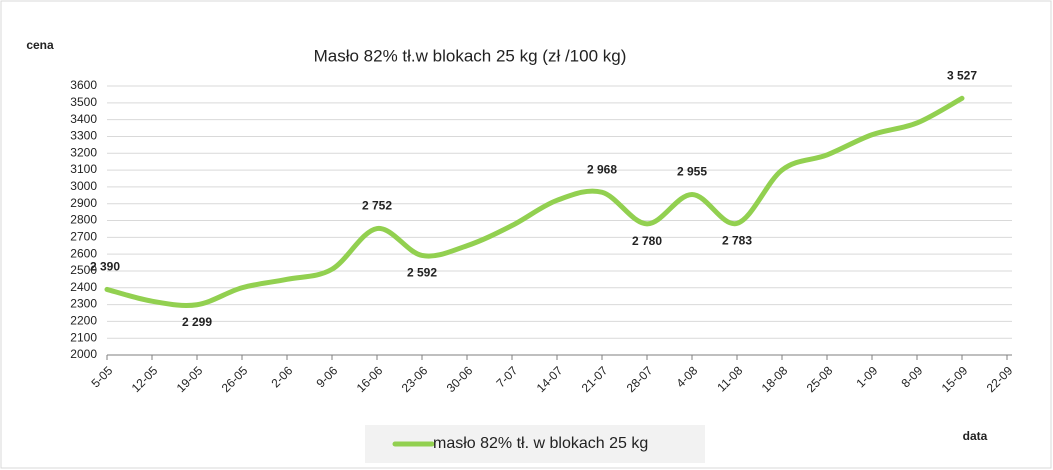 This screenshot has height=470, width=1053. Describe the element at coordinates (377, 206) in the screenshot. I see `data-label: 2 752` at that location.